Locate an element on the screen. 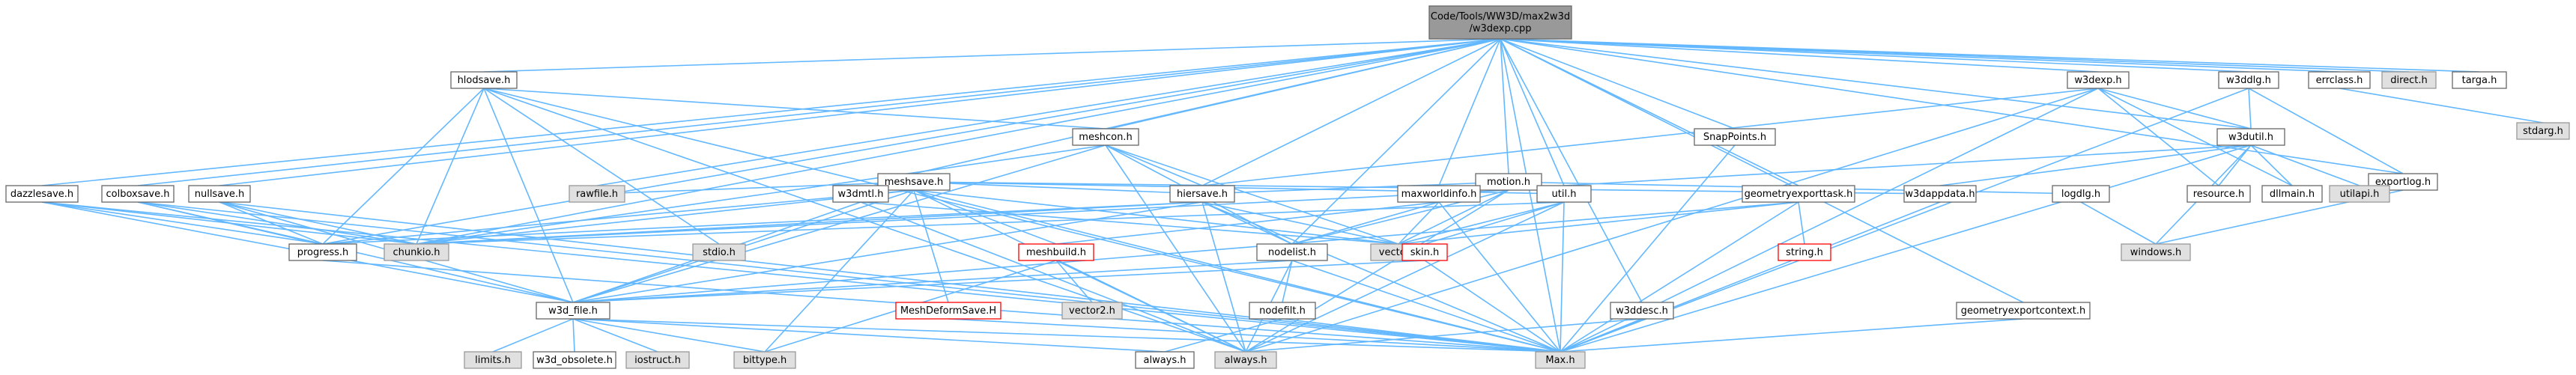 The height and width of the screenshot is (375, 2576). node-colboxsave: colboxsave.h is located at coordinates (138, 194).